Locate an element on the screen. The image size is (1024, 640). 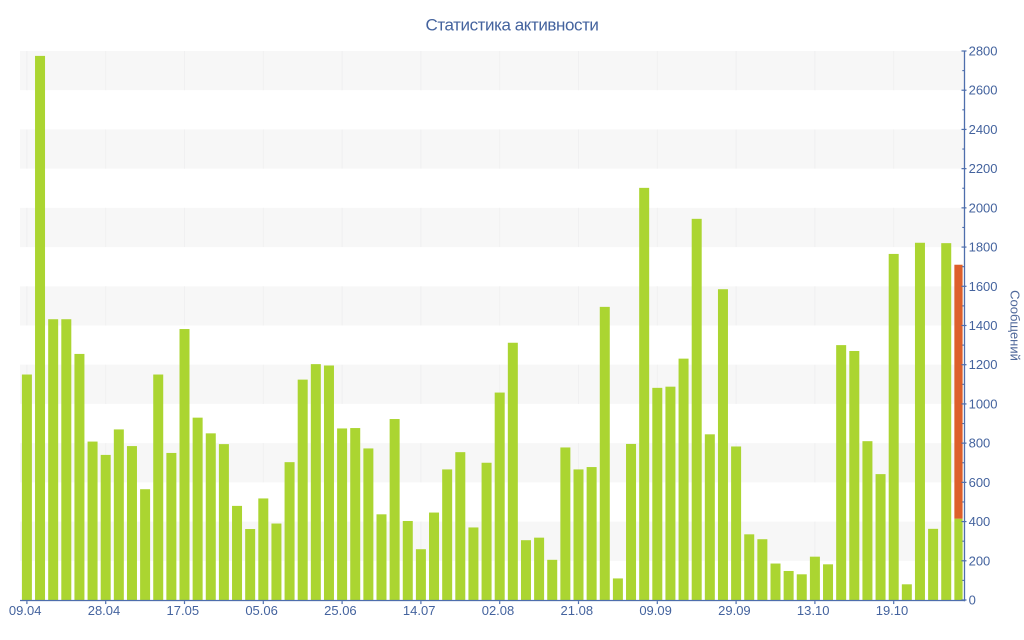
svg-text: 1600 is located at coordinates (983, 286).